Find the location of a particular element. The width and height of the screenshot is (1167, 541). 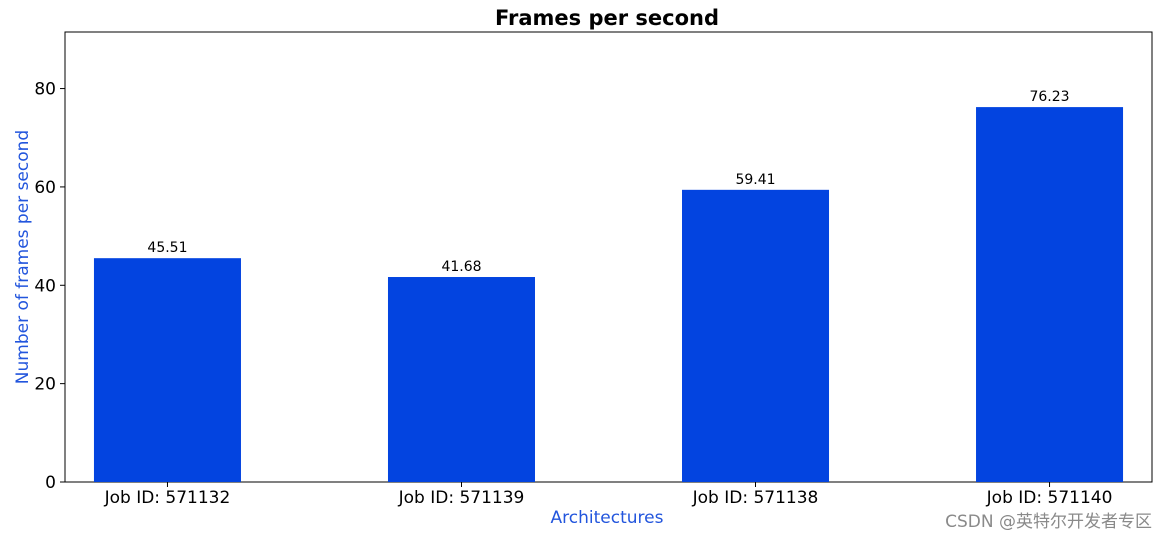

x-tick-label: Job ID: 571140 is located at coordinates (1049, 498).